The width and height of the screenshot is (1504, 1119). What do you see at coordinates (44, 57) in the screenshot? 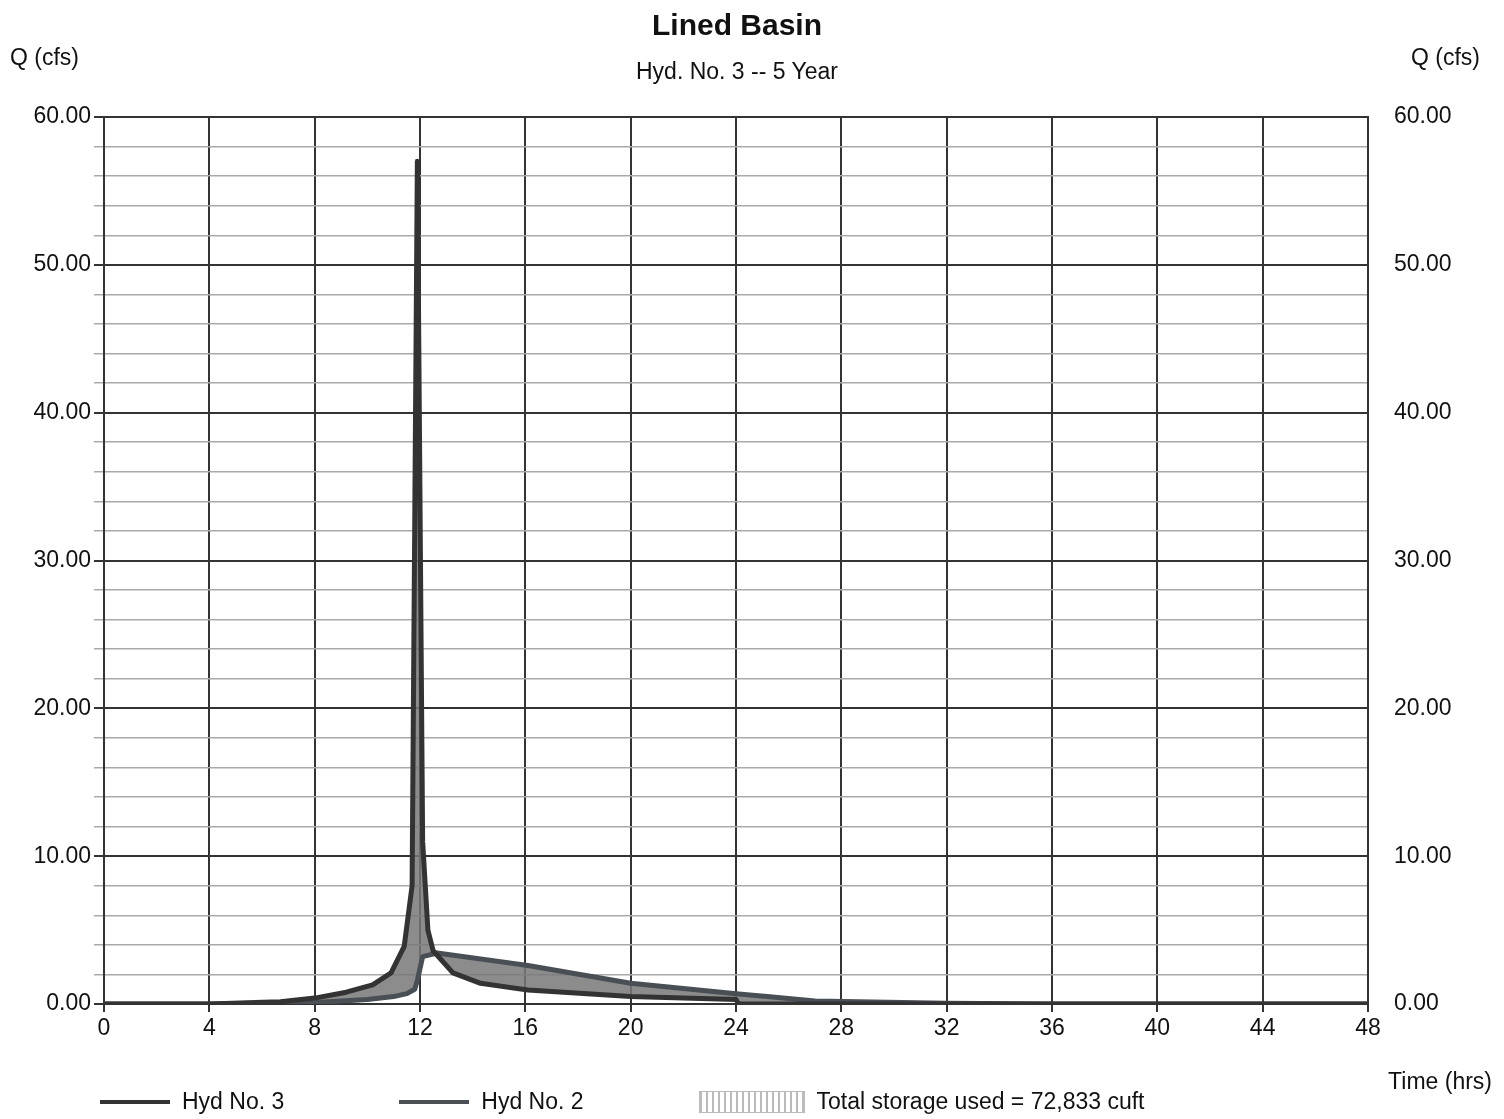
I see `y-axis-title: Q (cfs)` at bounding box center [44, 57].